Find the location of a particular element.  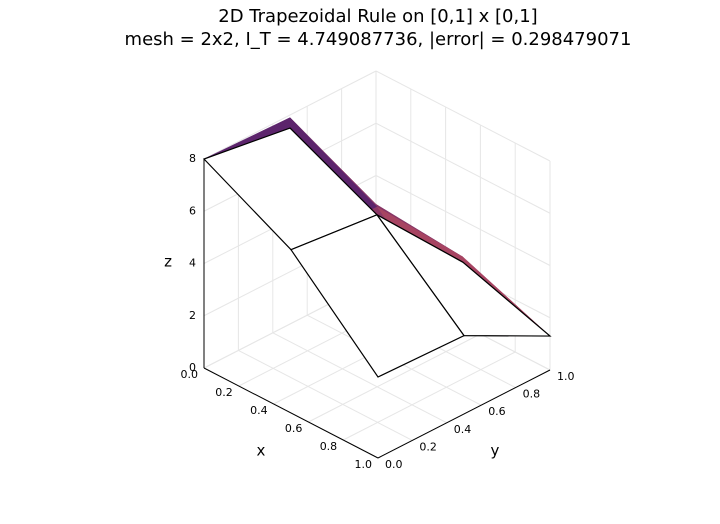

y-tick-label: 0.4 is located at coordinates (463, 429).